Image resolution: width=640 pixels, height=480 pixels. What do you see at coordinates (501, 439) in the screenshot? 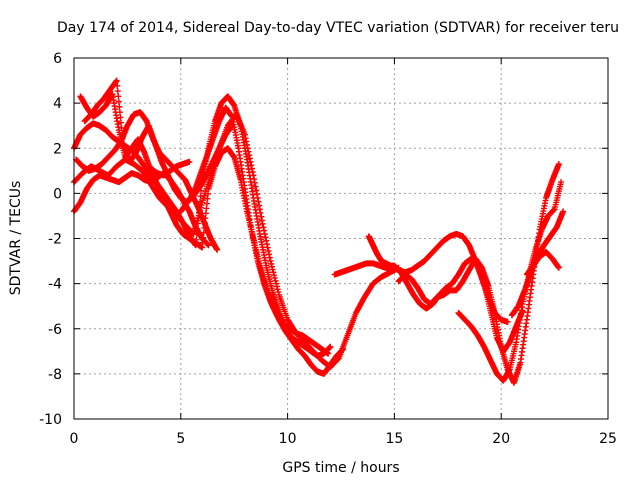
I see `x-tick-label: 20` at bounding box center [501, 439].